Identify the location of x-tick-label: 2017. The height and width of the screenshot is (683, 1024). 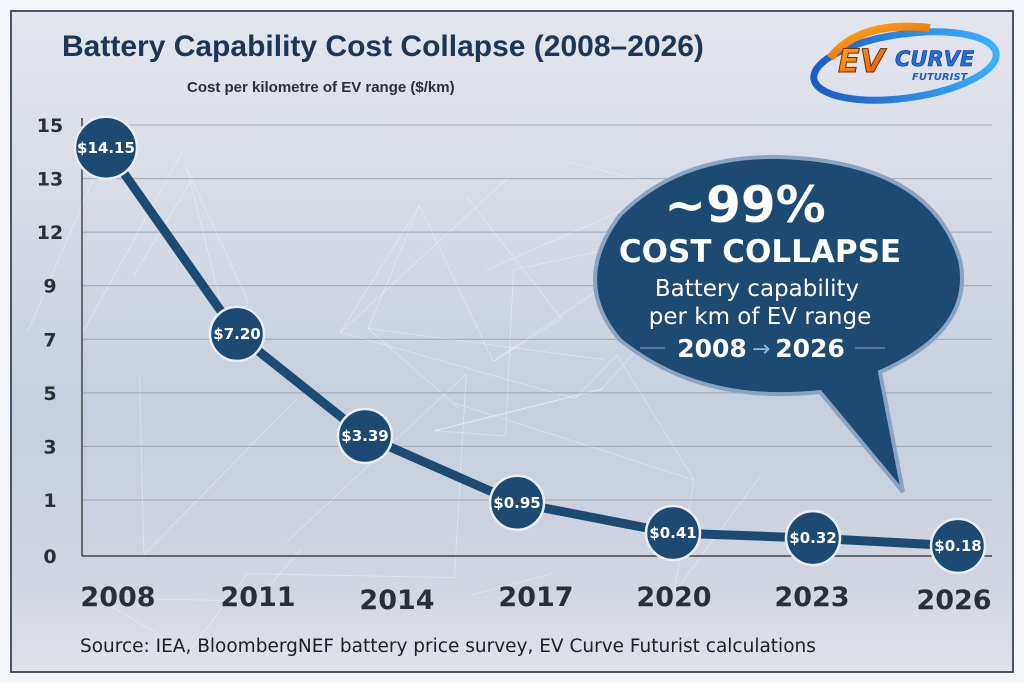
(535, 597).